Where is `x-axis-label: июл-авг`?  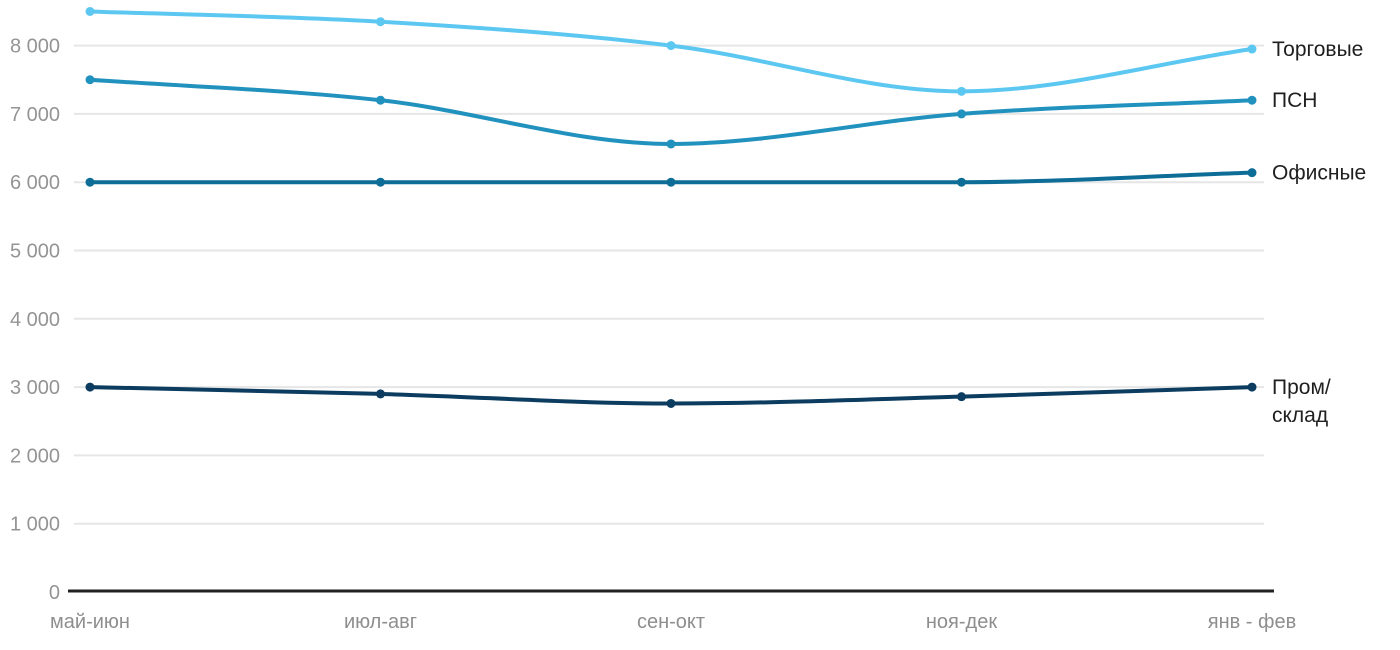
x-axis-label: июл-авг is located at coordinates (380, 622).